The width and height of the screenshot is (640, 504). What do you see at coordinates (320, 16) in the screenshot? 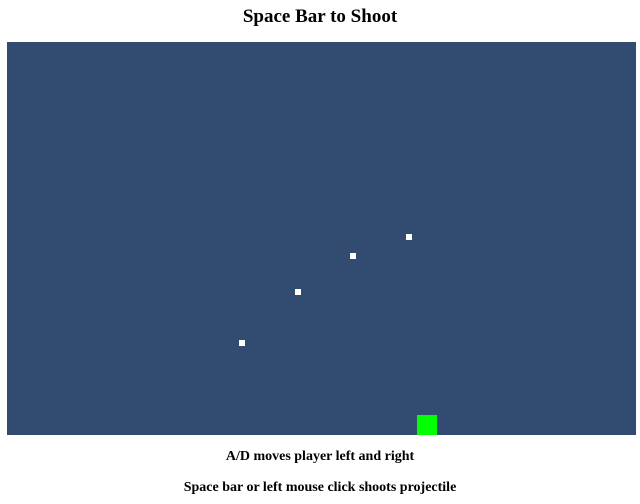
I see `game-title: Space Bar to Shoot` at bounding box center [320, 16].